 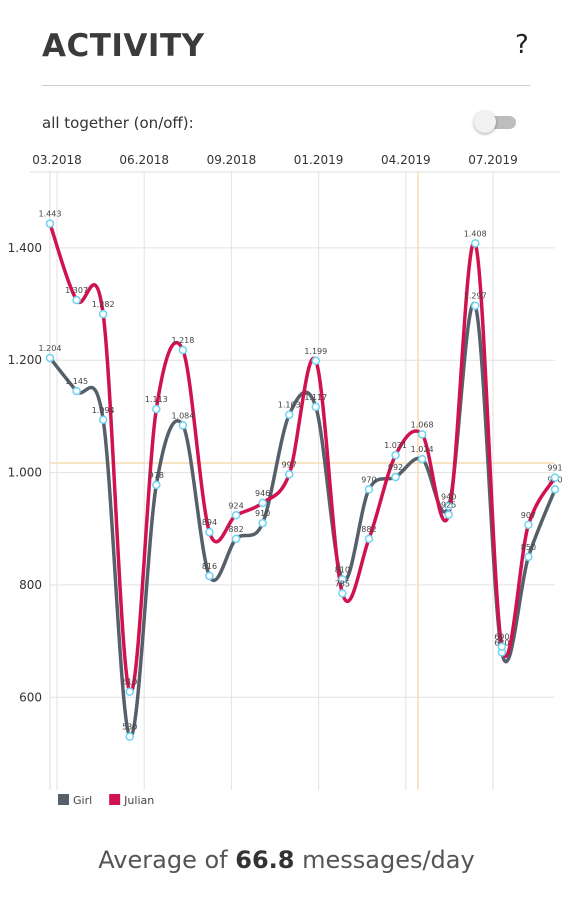 I want to click on toggle-label: all together (on/off):, so click(x=118, y=123).